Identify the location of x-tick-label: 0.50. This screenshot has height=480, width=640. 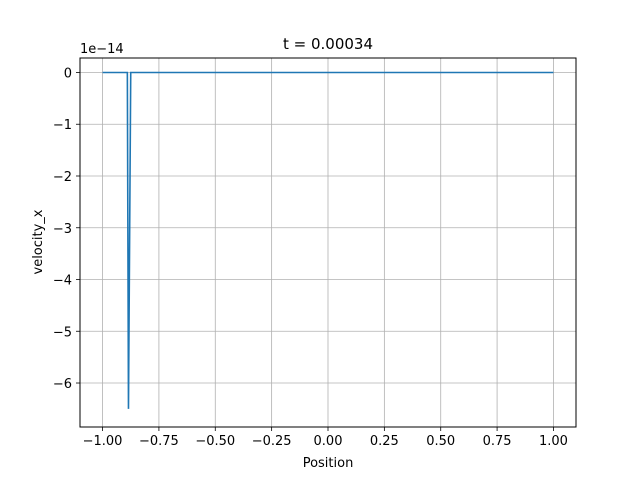
(440, 441).